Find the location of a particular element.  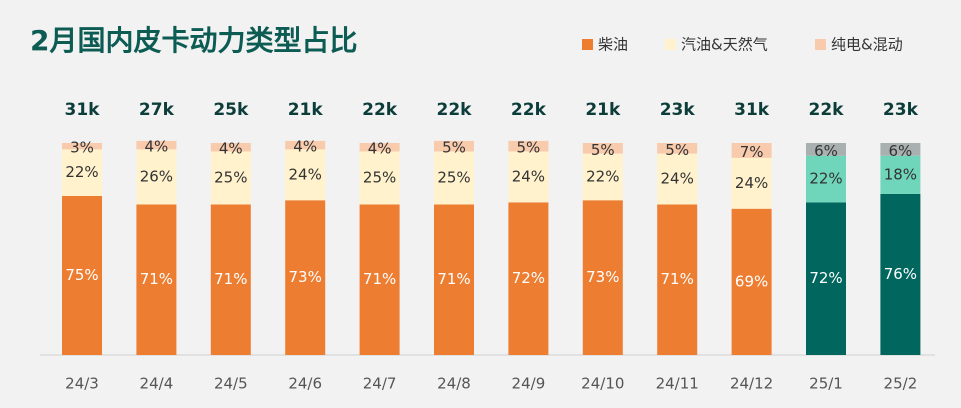

data-label: 7% is located at coordinates (752, 152).